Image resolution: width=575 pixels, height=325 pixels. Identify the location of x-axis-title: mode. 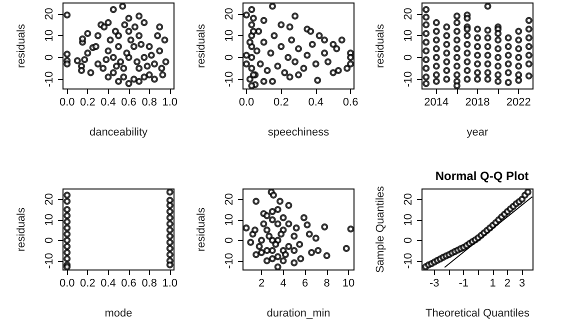
(118, 314).